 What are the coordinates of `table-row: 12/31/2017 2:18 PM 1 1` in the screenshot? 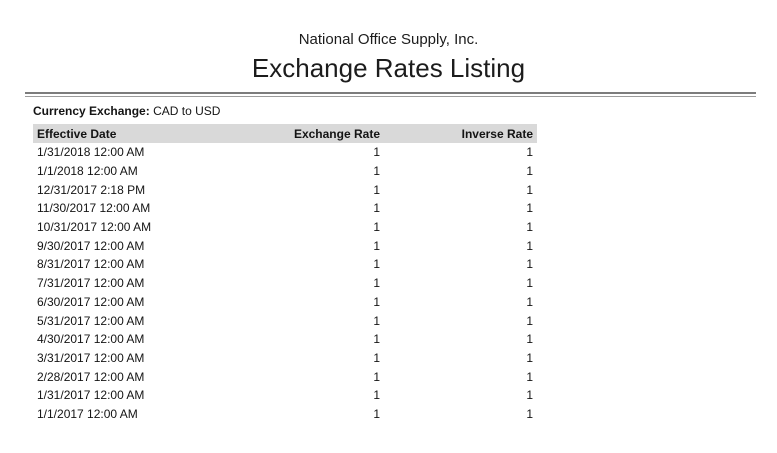 It's located at (285, 189).